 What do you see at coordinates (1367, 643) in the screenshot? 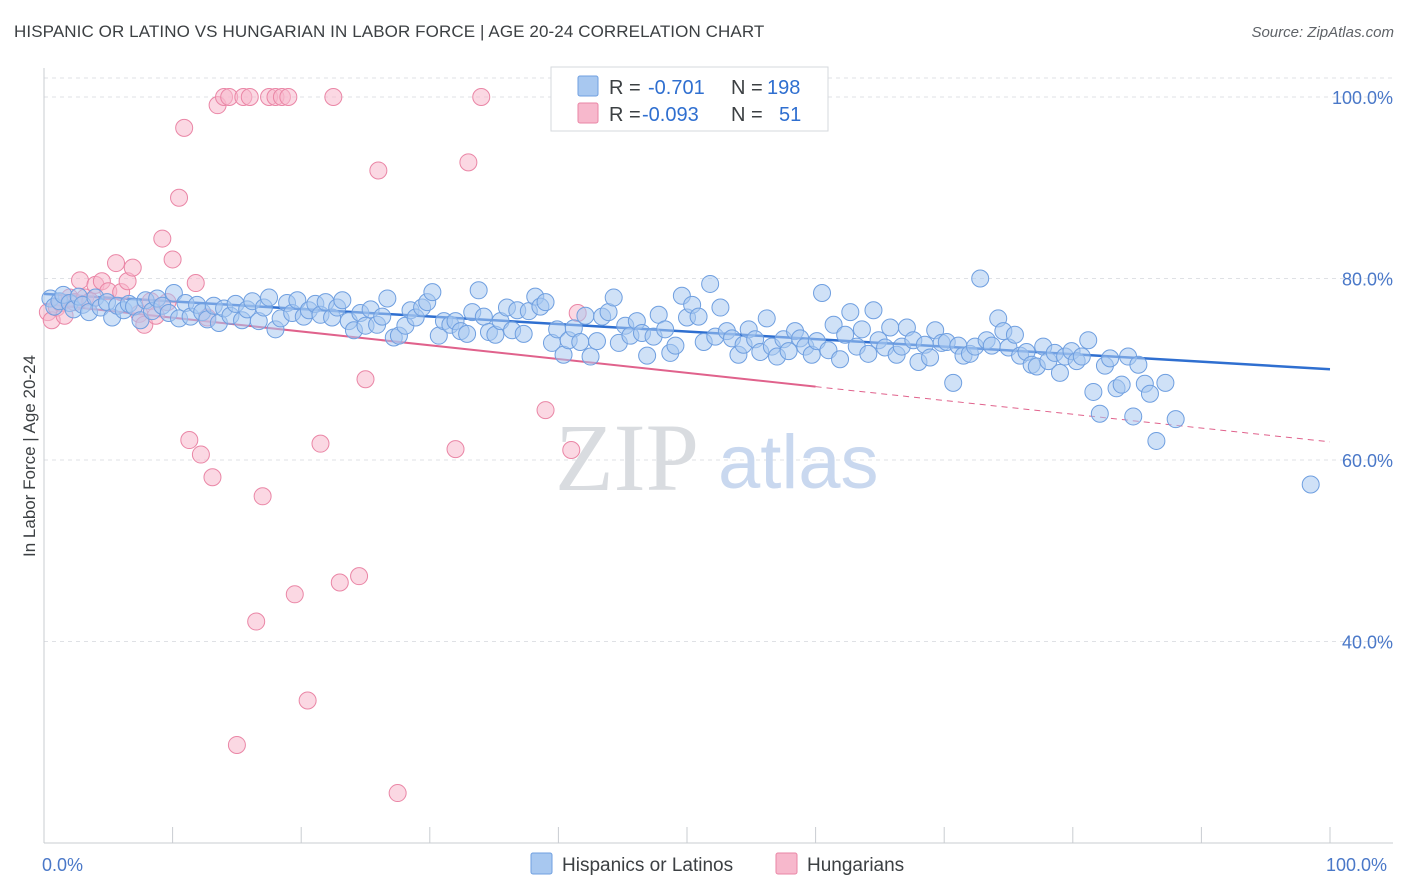
I see `y-tick-label: 40.0%` at bounding box center [1367, 643].